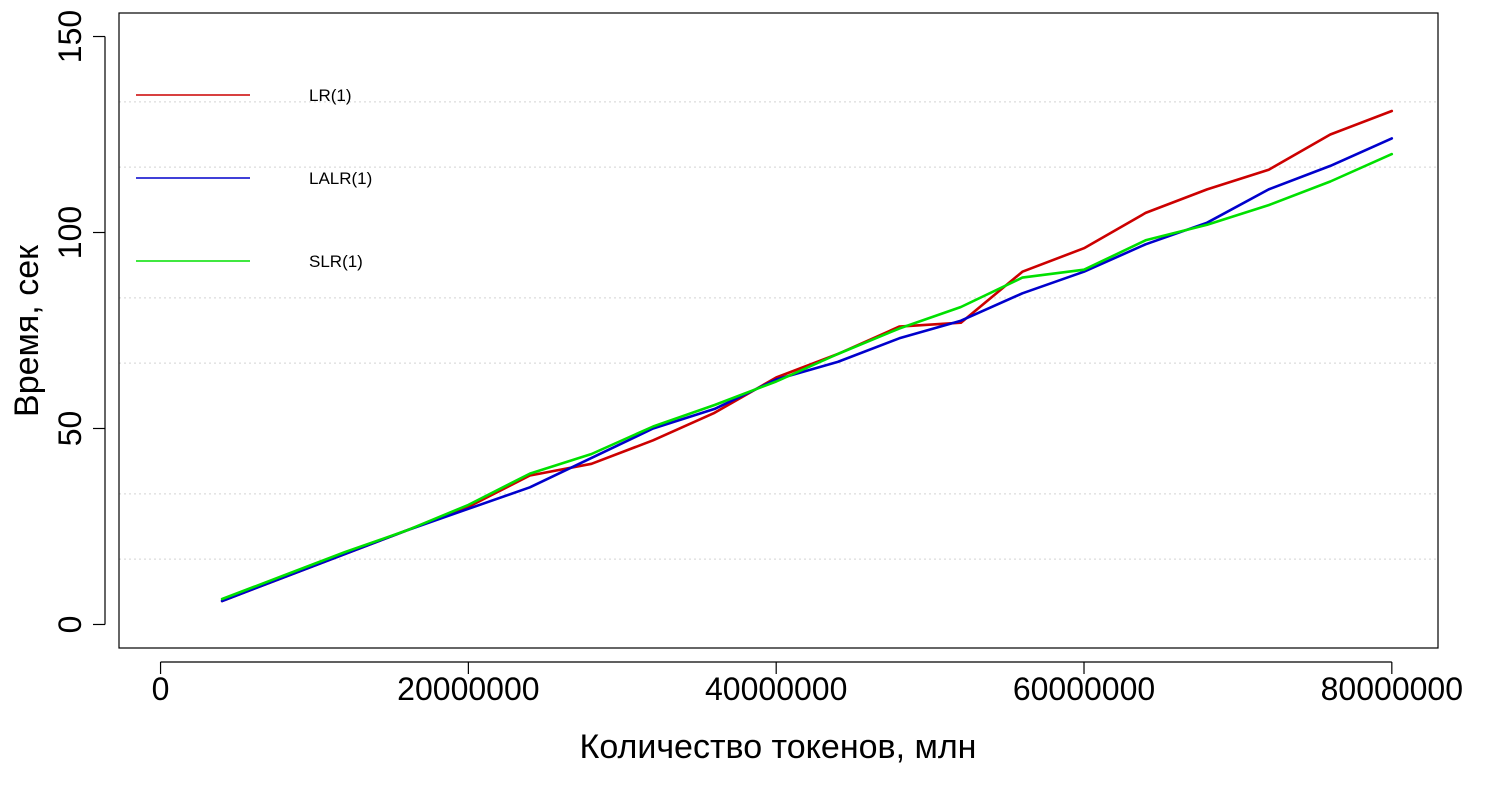  What do you see at coordinates (70, 625) in the screenshot?
I see `y-tick-label: 0` at bounding box center [70, 625].